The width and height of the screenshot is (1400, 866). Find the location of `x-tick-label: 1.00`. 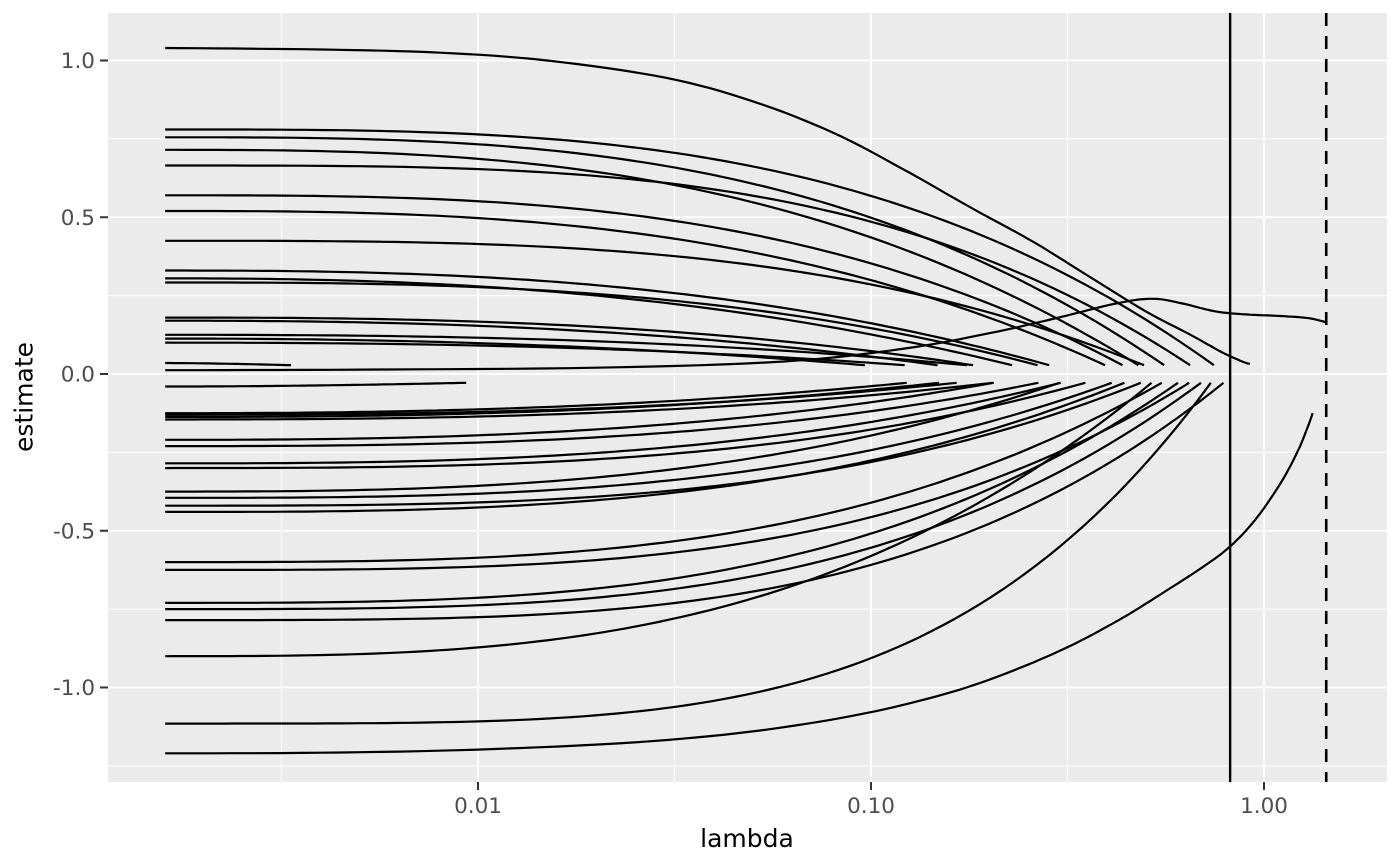

x-tick-label: 1.00 is located at coordinates (1264, 806).